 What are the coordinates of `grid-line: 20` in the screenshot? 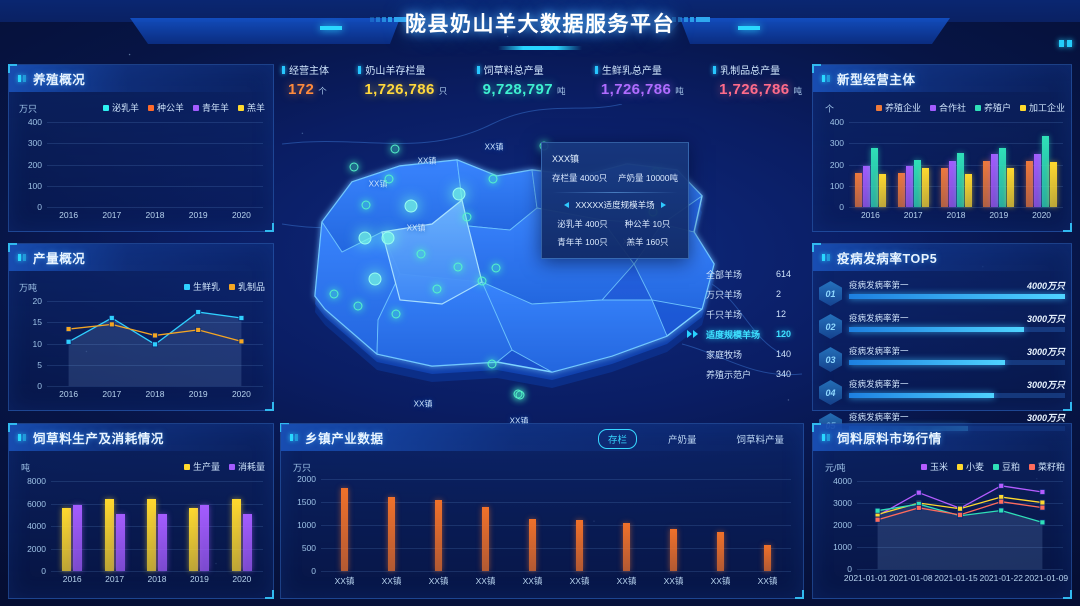 It's located at (148, 301).